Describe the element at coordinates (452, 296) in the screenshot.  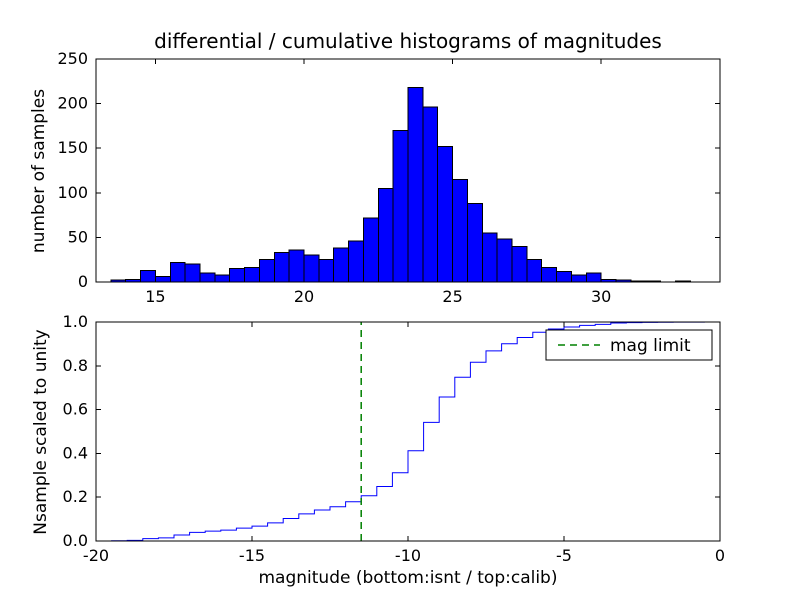
I see `top-x-tick-label: 25` at that location.